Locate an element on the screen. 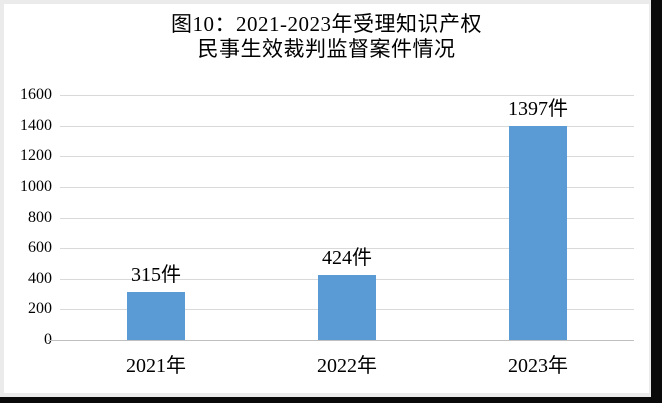 The image size is (662, 403). y-axis-label: 800 is located at coordinates (40, 217).